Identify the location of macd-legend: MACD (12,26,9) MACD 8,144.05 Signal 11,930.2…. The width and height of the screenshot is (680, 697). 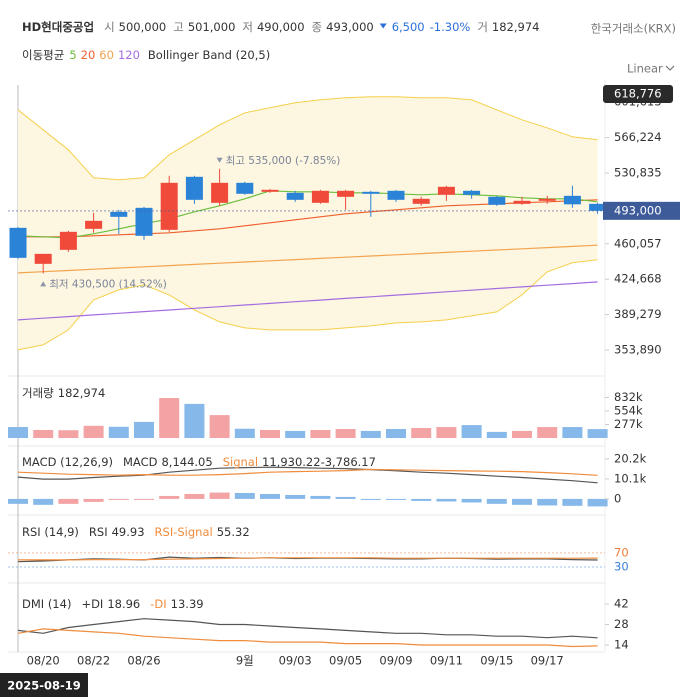
(199, 462).